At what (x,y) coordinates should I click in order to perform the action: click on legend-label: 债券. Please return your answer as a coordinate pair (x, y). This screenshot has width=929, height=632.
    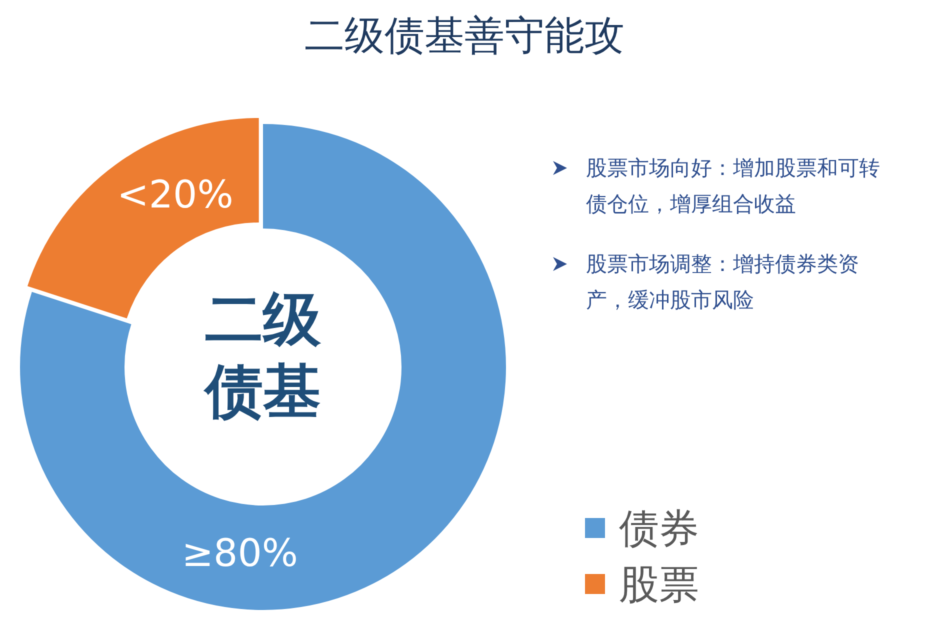
    Looking at the image, I should click on (658, 529).